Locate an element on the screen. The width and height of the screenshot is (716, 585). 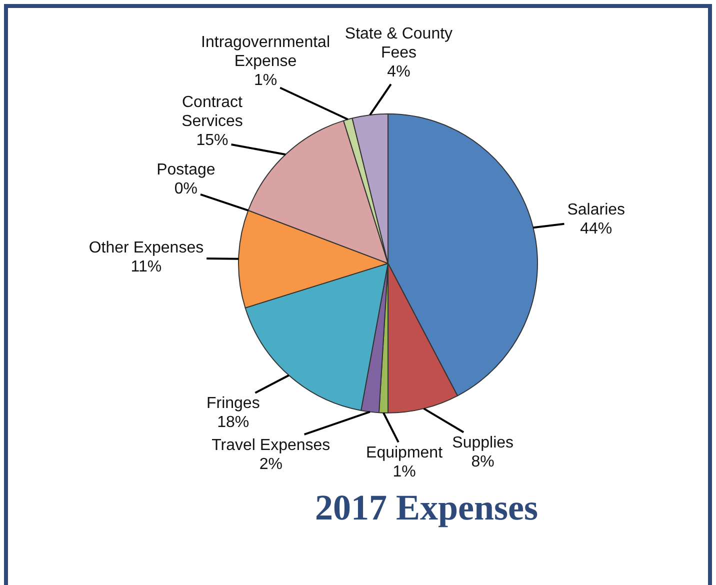
slice-label: Travel Expenses is located at coordinates (271, 445).